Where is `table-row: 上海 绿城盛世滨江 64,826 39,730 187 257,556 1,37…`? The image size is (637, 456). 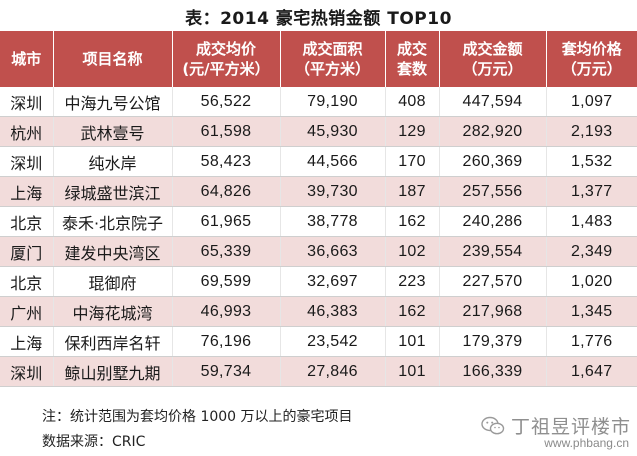 table-row: 上海 绿城盛世滨江 64,826 39,730 187 257,556 1,37… is located at coordinates (318, 191).